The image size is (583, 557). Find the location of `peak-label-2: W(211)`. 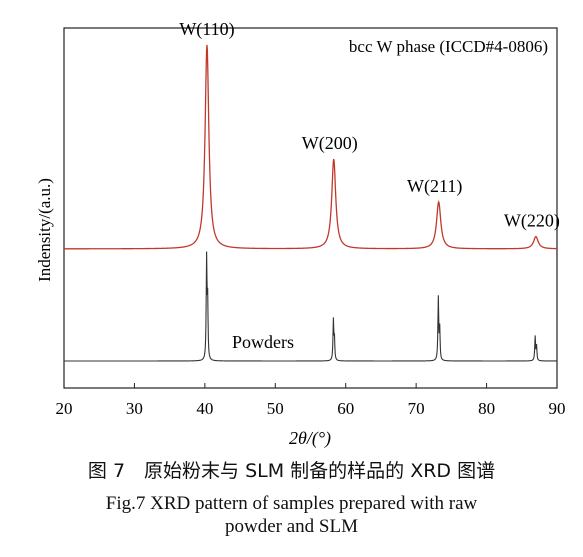

peak-label-2: W(211) is located at coordinates (434, 186).